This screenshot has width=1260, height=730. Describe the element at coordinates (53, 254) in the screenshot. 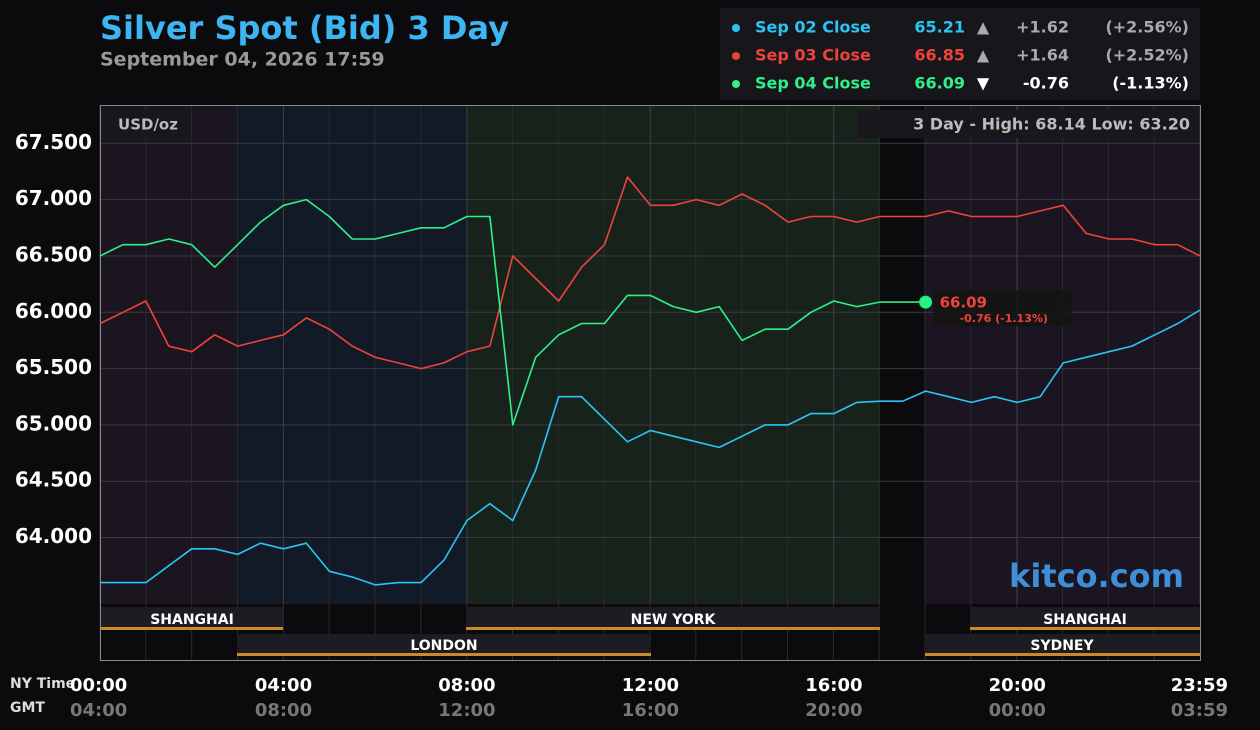

I see `y-tick-label: 66.500` at that location.